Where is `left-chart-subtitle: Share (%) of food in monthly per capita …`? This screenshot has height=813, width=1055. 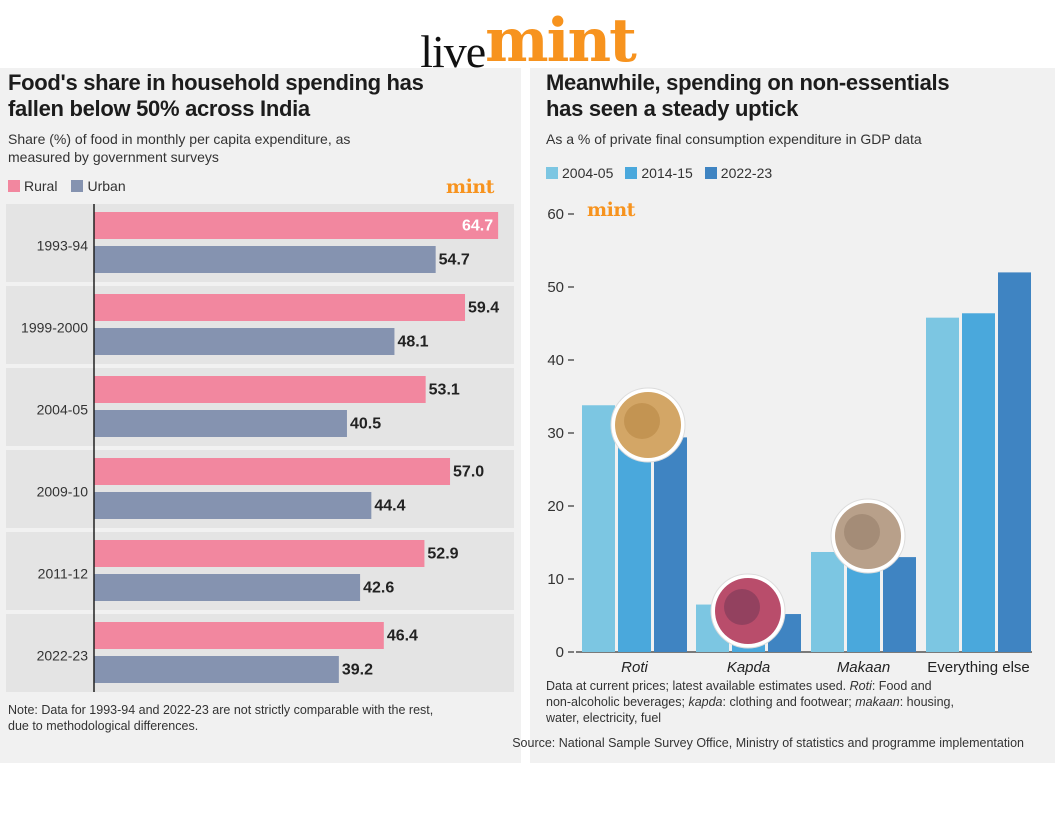 left-chart-subtitle: Share (%) of food in monthly per capita … is located at coordinates (179, 148).